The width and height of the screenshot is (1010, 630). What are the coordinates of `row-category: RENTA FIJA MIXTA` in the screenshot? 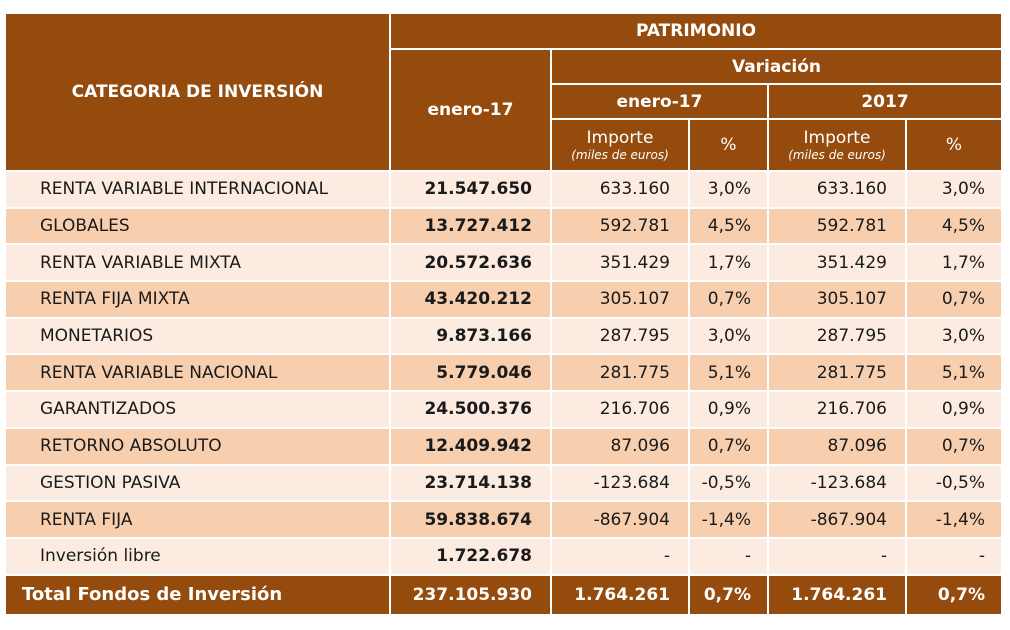 It's located at (197, 299).